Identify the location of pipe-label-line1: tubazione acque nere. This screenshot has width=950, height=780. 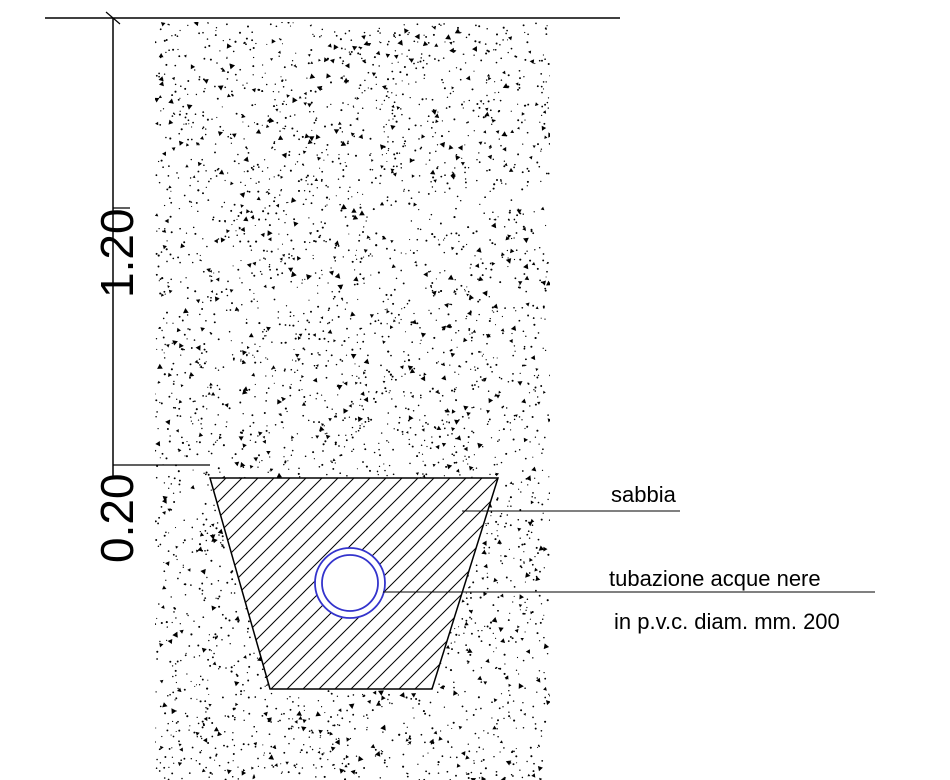
(715, 578).